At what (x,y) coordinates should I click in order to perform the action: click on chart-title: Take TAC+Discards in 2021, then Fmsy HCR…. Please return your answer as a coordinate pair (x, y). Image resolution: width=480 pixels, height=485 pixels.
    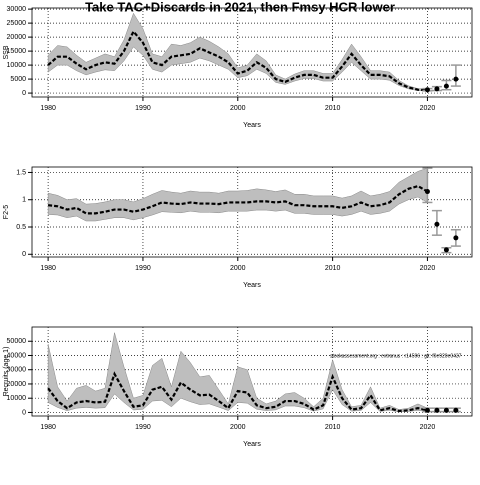
    Looking at the image, I should click on (240, 7).